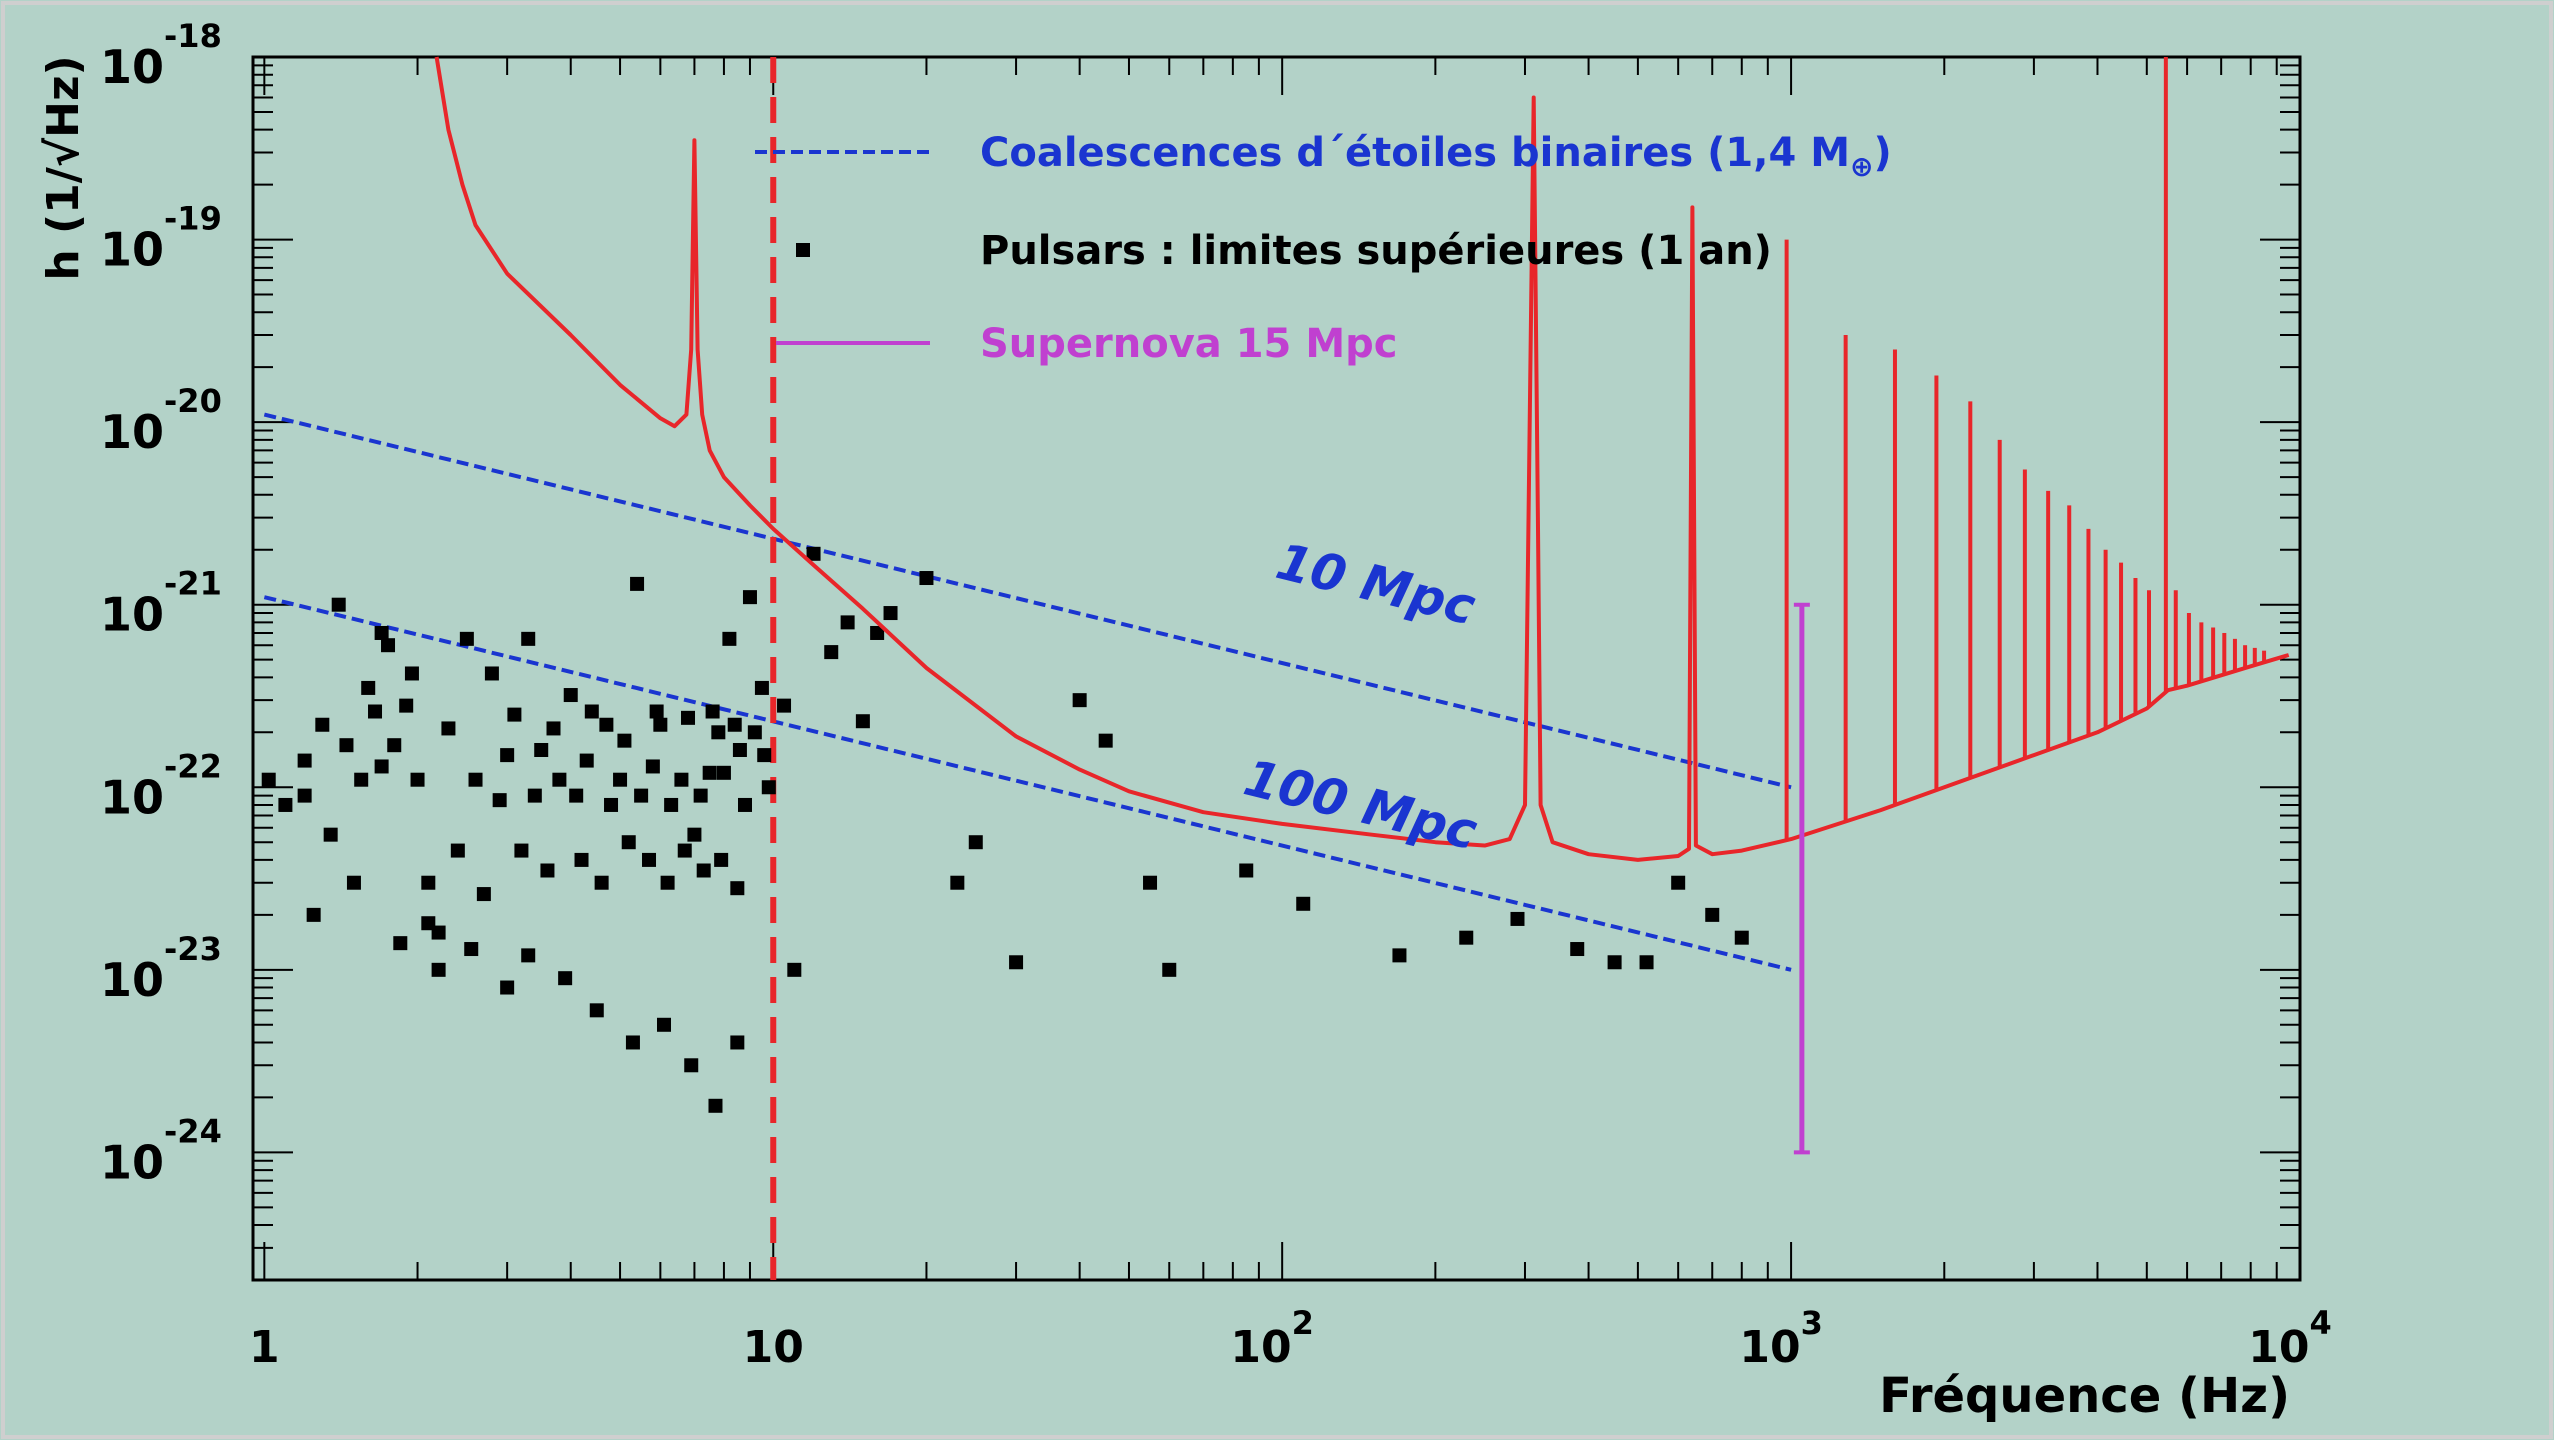 The width and height of the screenshot is (2554, 1440). I want to click on y-tick-label: 10-20, so click(161, 420).